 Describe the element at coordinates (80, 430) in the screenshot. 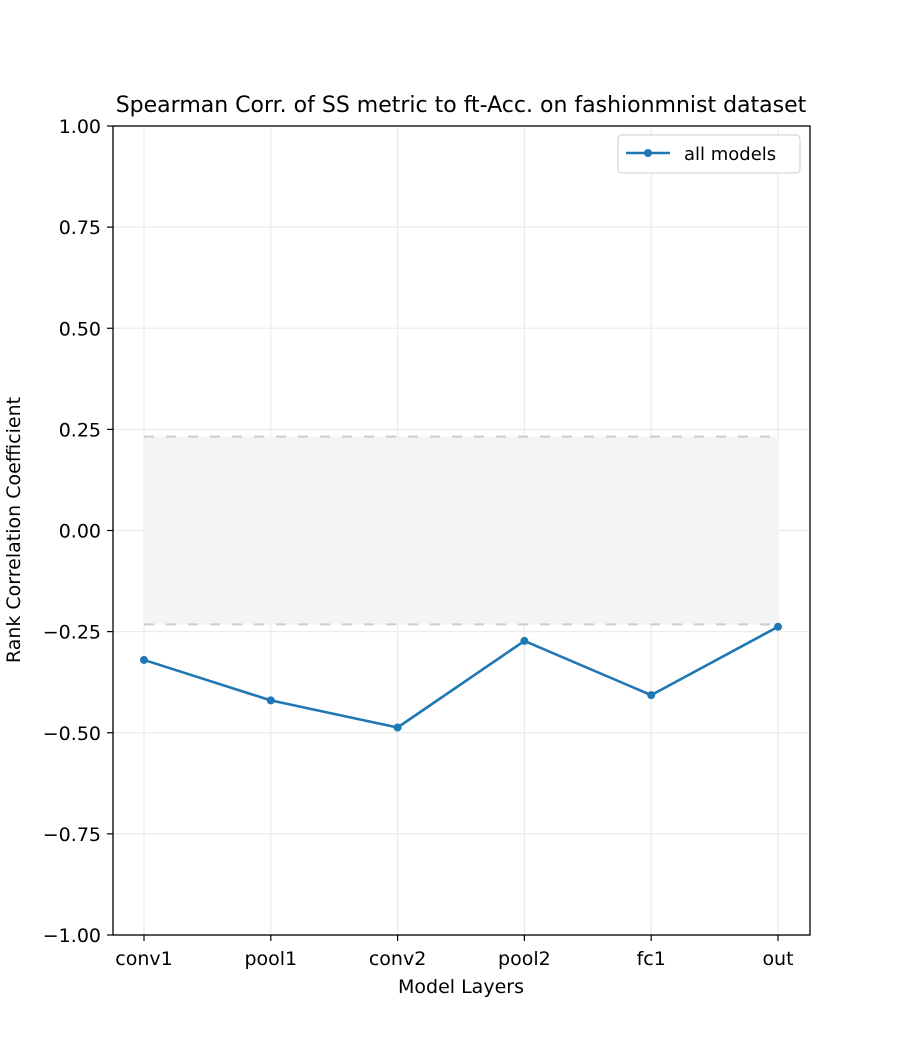

I see `y-tick-label: 0.25` at that location.